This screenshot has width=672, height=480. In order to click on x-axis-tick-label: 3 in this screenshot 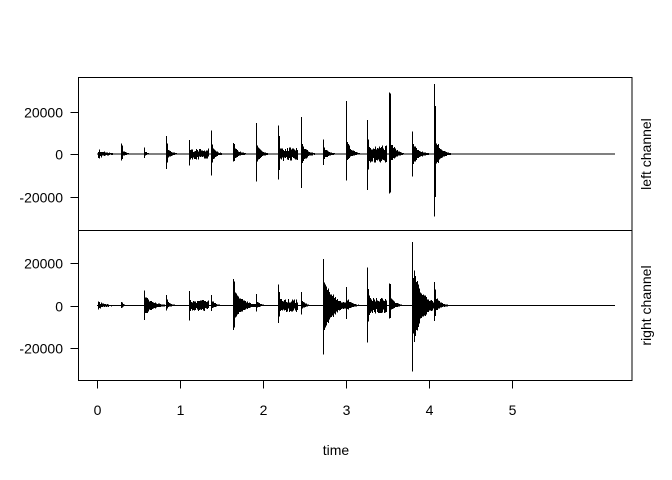, I will do `click(347, 410)`.